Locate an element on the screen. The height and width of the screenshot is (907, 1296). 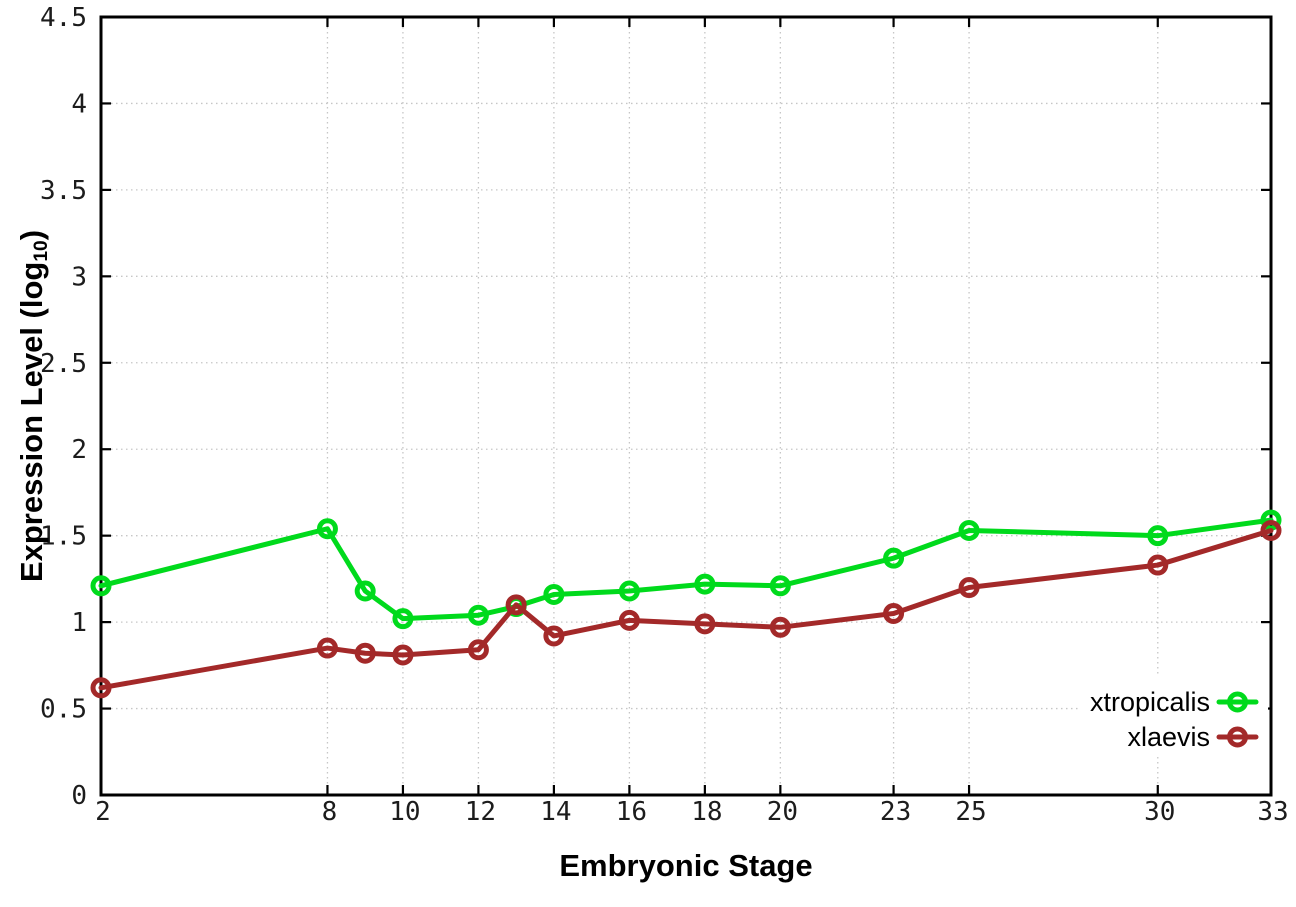
y-axis-title-subscript: 10 is located at coordinates (41, 251).